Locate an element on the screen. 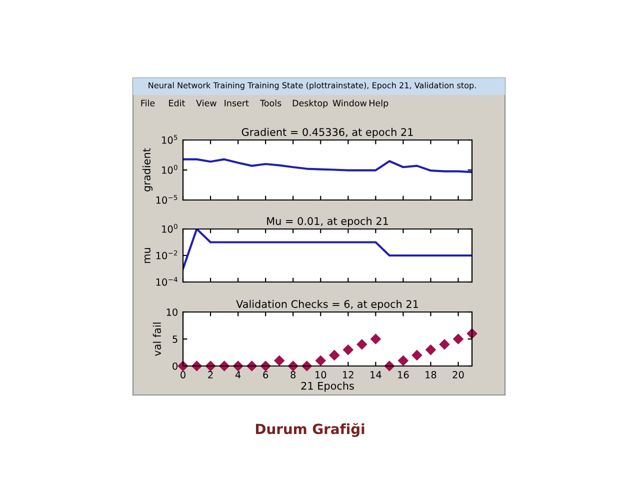  y-tick-label: 10$^{−5}$ is located at coordinates (167, 199).